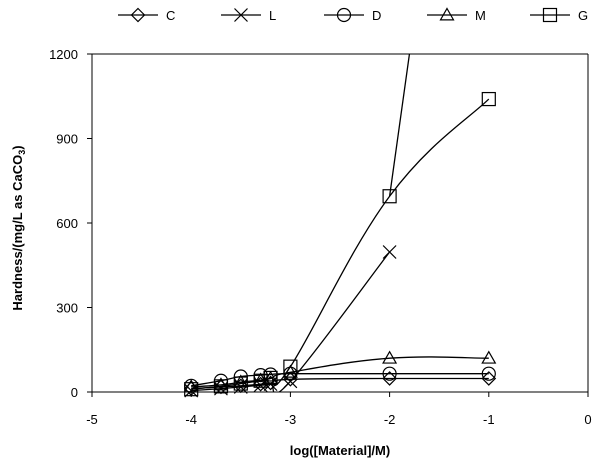 The height and width of the screenshot is (465, 600). What do you see at coordinates (67, 139) in the screenshot?
I see `y-tick-label: 900` at bounding box center [67, 139].